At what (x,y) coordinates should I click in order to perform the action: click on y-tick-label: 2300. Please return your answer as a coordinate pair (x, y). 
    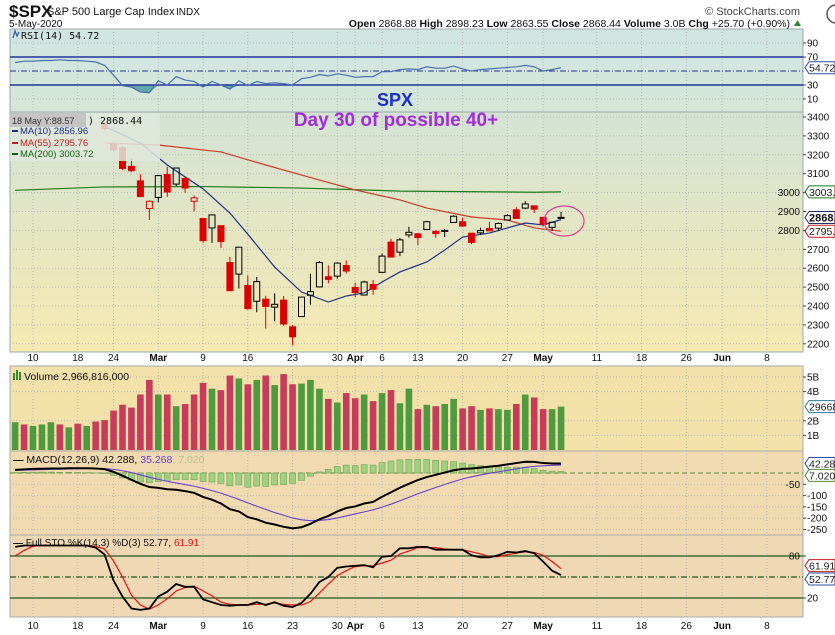
    Looking at the image, I should click on (818, 325).